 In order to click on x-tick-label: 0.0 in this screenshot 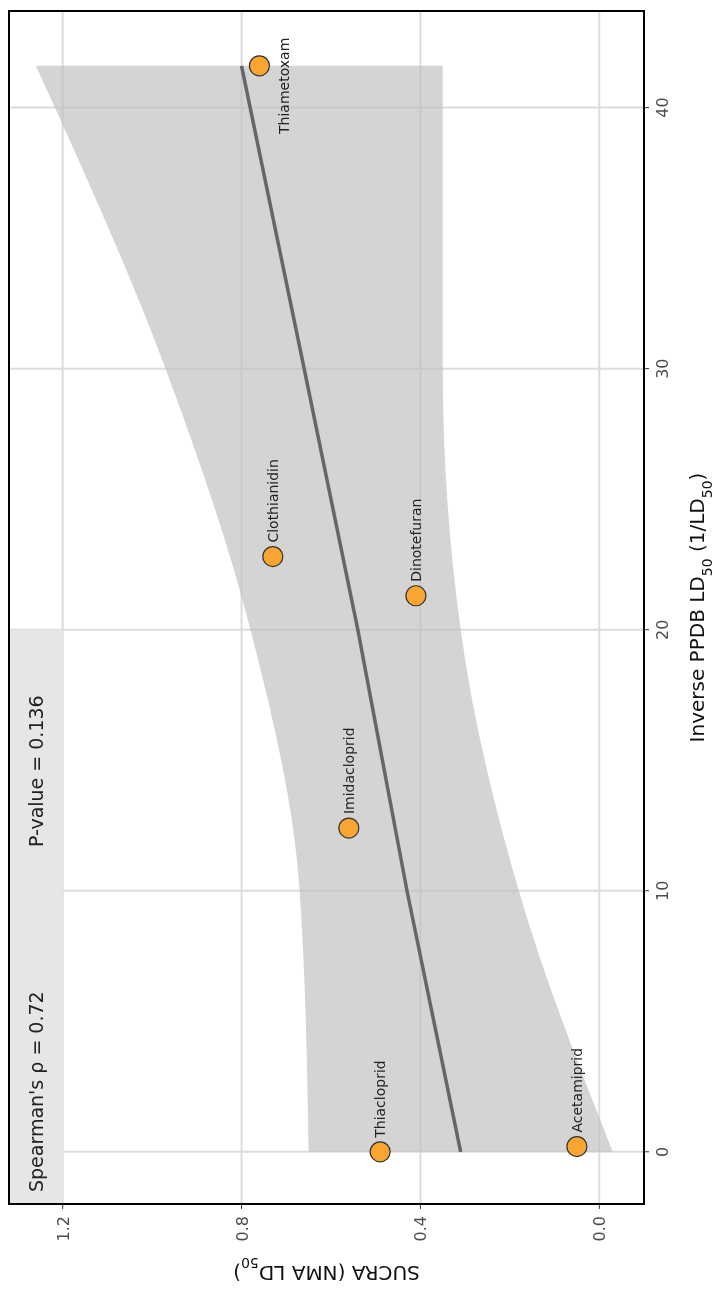, I will do `click(600, 1229)`.